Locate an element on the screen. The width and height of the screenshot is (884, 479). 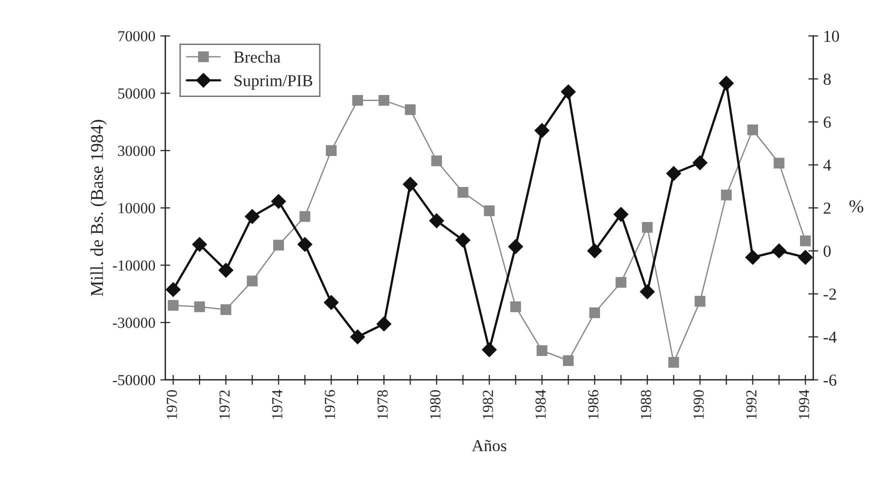
y-tick-label: 50000 is located at coordinates (137, 93).